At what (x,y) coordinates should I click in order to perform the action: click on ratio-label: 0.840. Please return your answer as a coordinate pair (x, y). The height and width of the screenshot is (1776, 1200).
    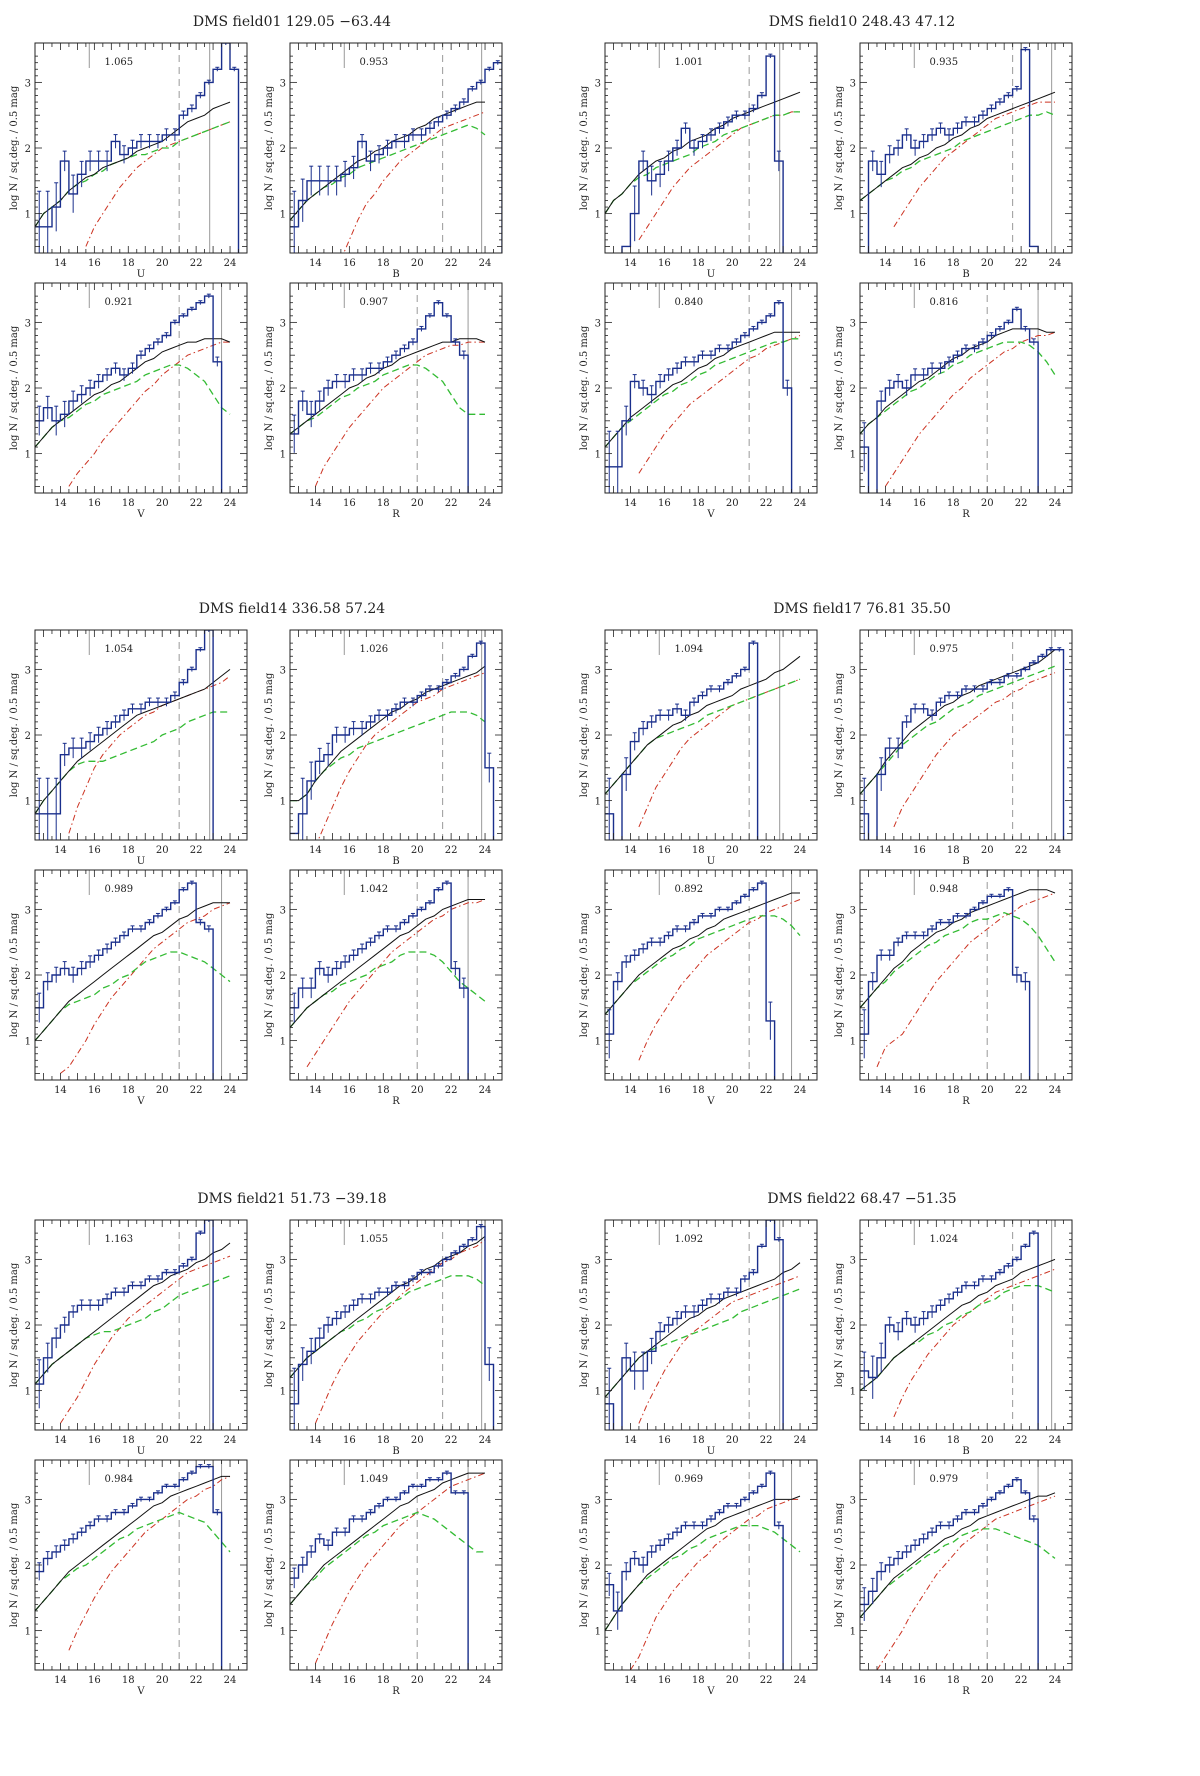
    Looking at the image, I should click on (689, 302).